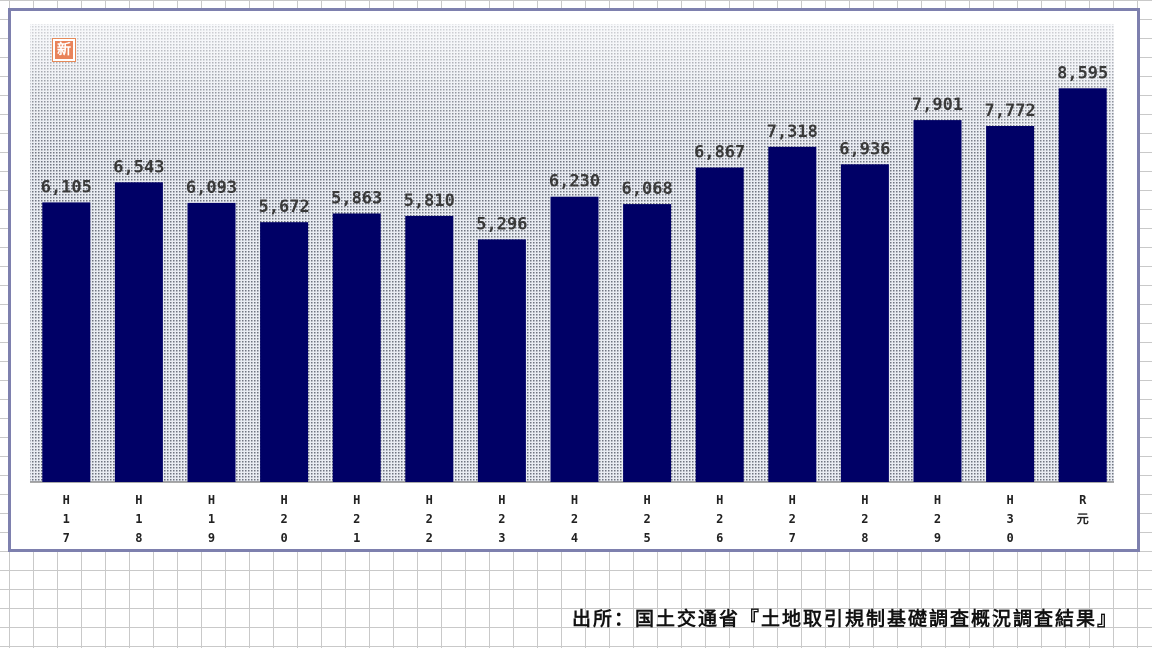 The height and width of the screenshot is (648, 1152). Describe the element at coordinates (429, 201) in the screenshot. I see `value-label-H22: 5,810` at that location.